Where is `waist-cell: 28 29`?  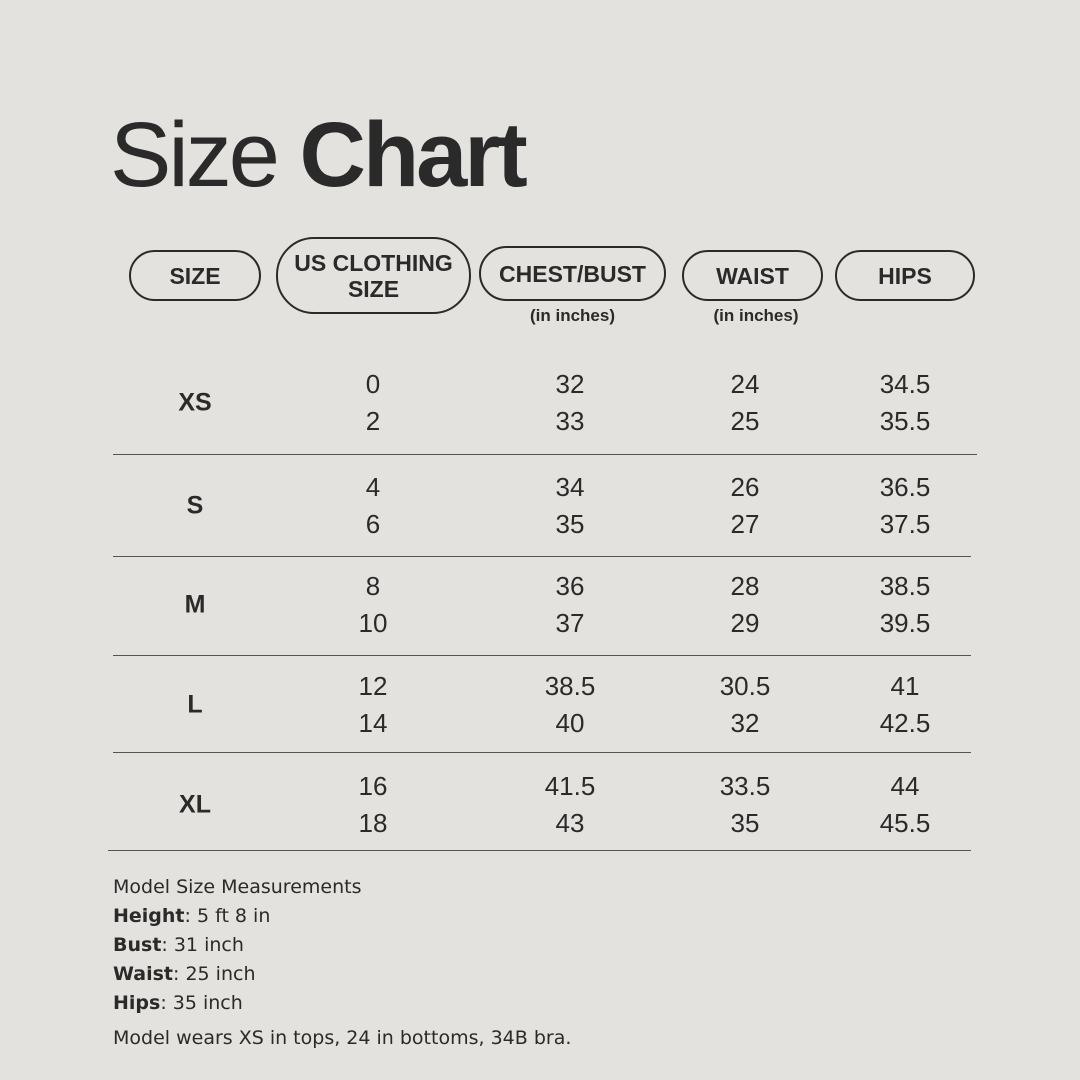
waist-cell: 28 29 is located at coordinates (745, 605).